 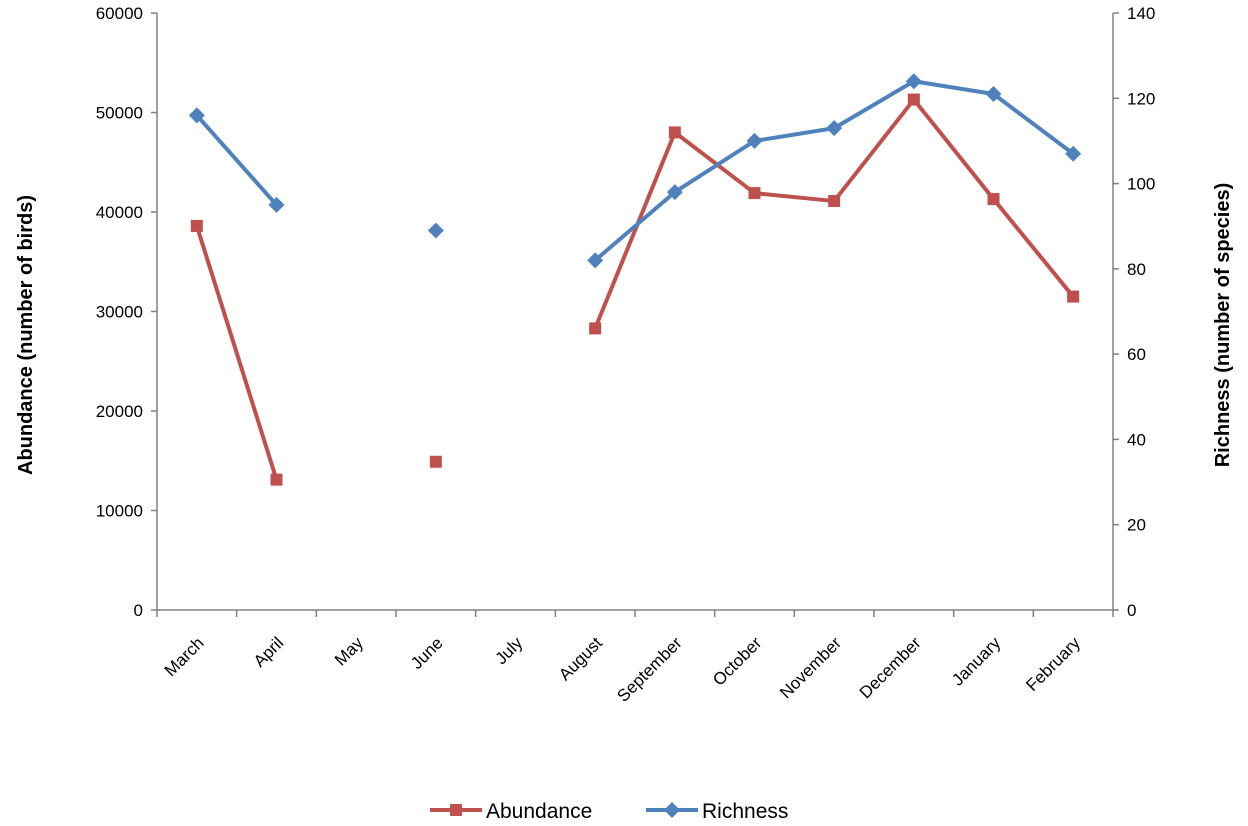 I want to click on legend-abundance-label: Abundance, so click(x=539, y=811).